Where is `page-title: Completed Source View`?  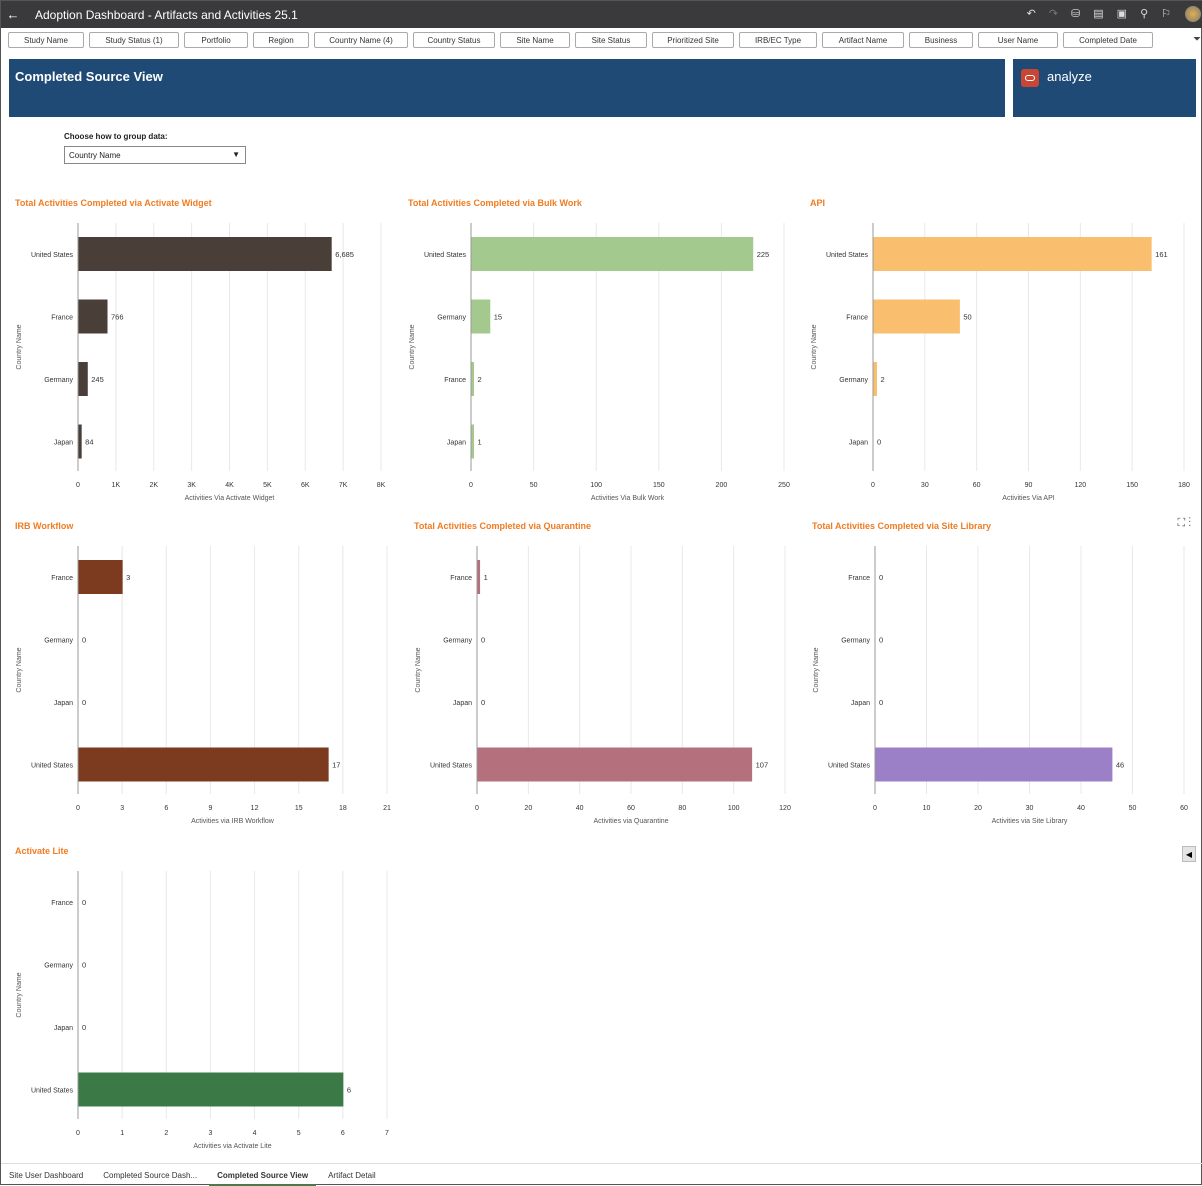 page-title: Completed Source View is located at coordinates (89, 76).